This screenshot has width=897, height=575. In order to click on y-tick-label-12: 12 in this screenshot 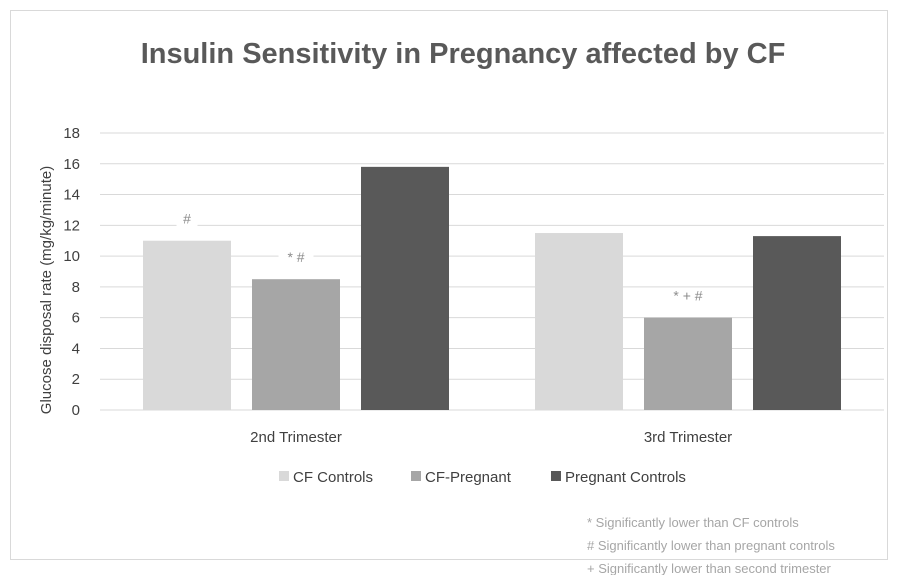, I will do `click(71, 225)`.